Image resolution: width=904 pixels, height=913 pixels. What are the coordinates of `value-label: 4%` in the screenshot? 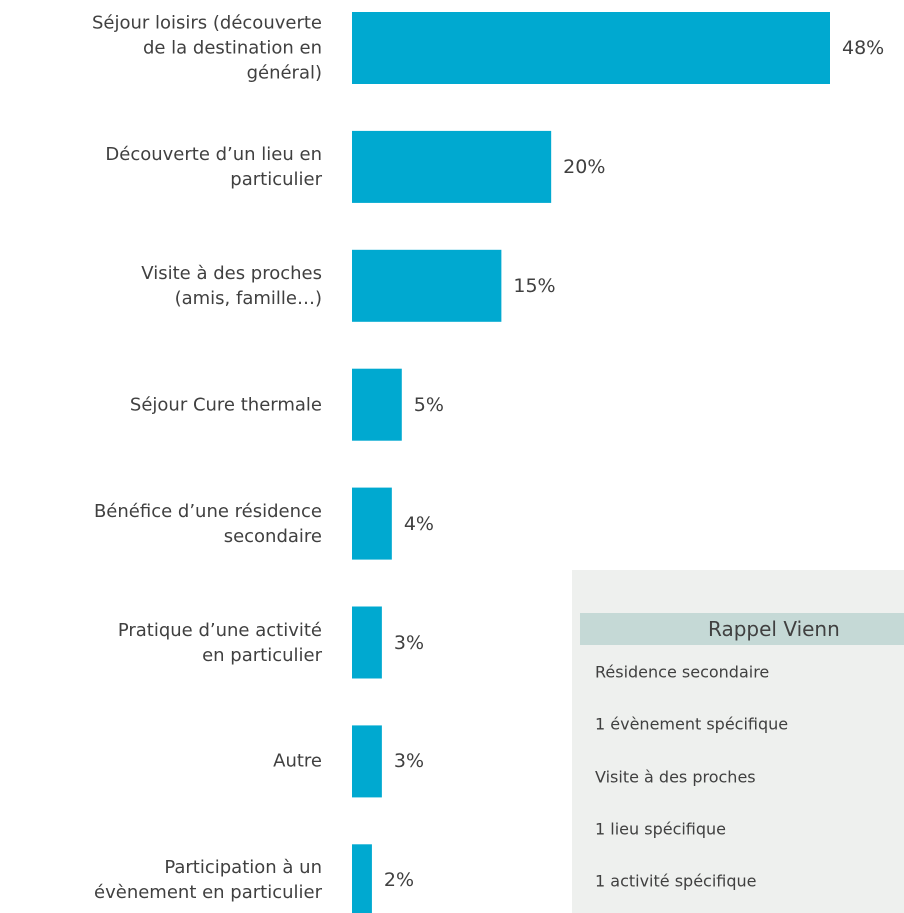 It's located at (418, 523).